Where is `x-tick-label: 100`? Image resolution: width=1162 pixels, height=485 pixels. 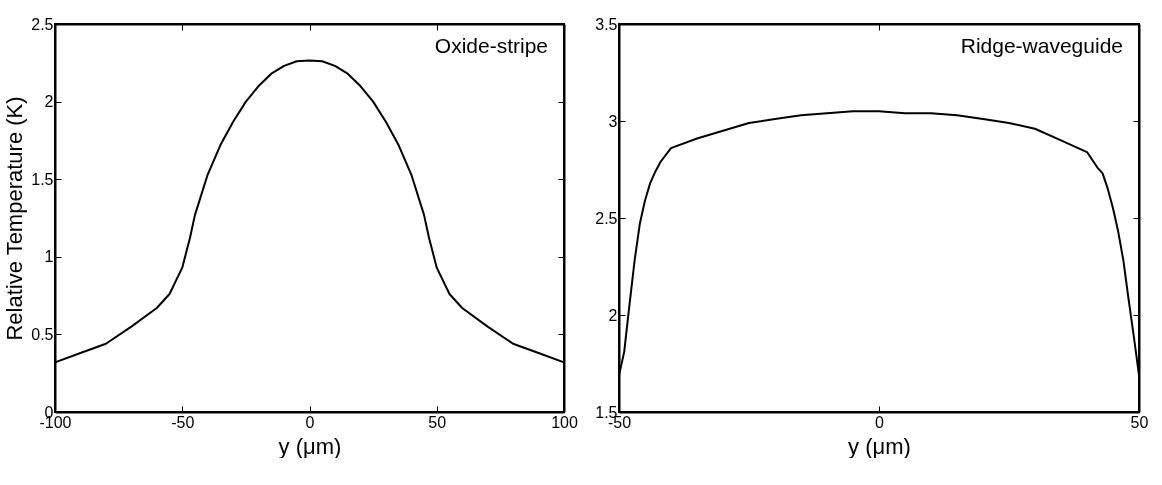
x-tick-label: 100 is located at coordinates (564, 422).